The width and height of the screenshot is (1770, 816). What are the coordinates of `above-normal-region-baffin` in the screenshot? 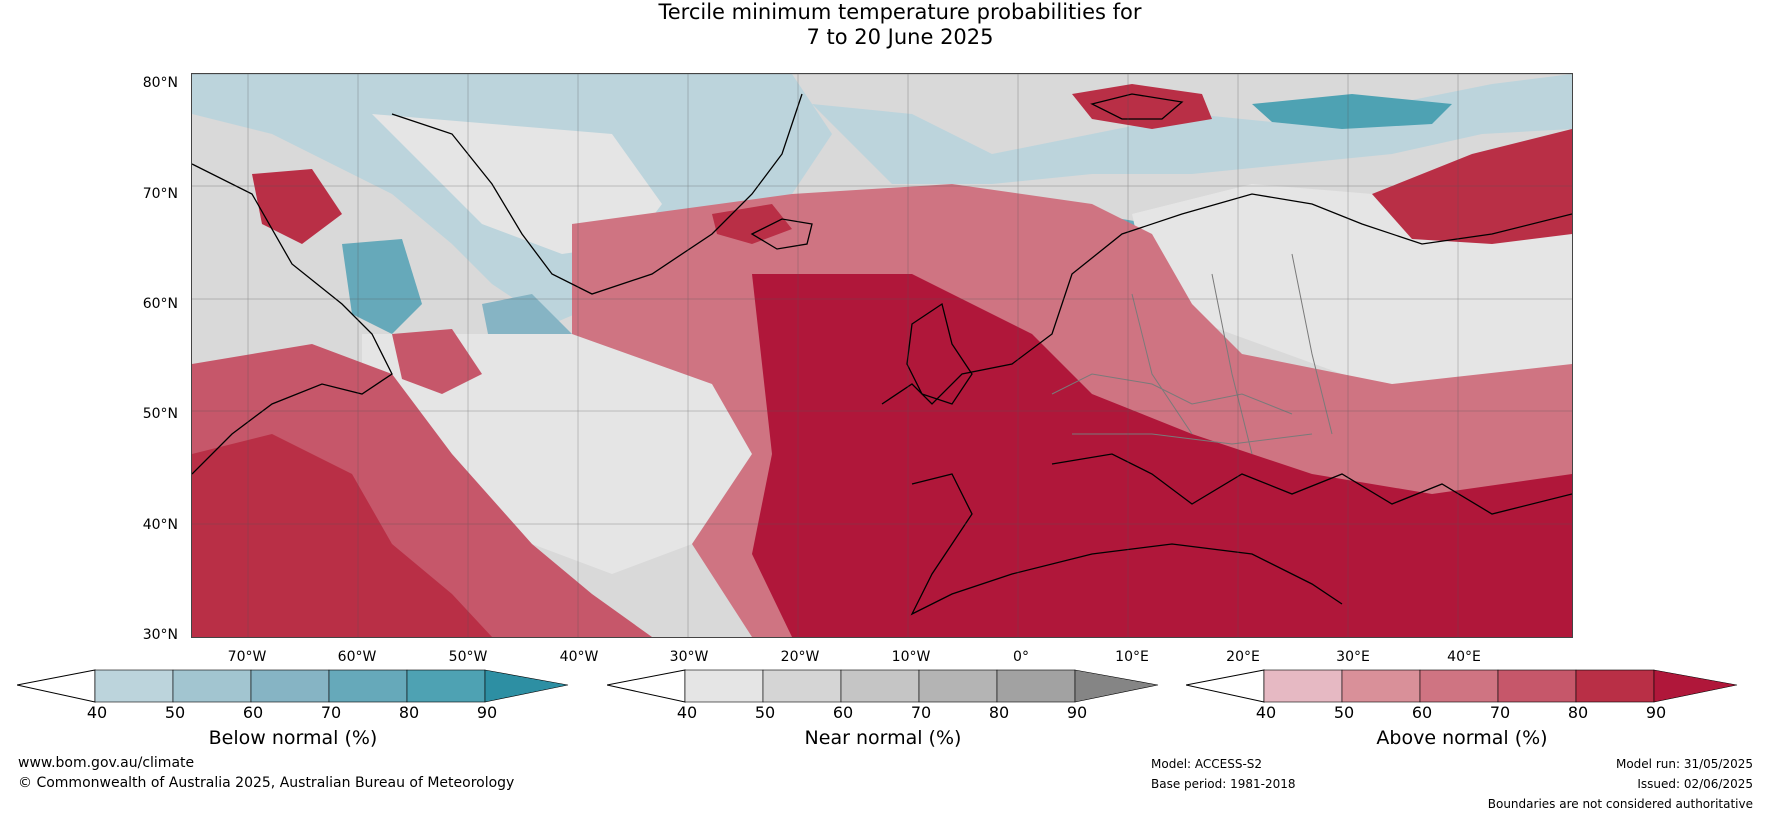 It's located at (297, 206).